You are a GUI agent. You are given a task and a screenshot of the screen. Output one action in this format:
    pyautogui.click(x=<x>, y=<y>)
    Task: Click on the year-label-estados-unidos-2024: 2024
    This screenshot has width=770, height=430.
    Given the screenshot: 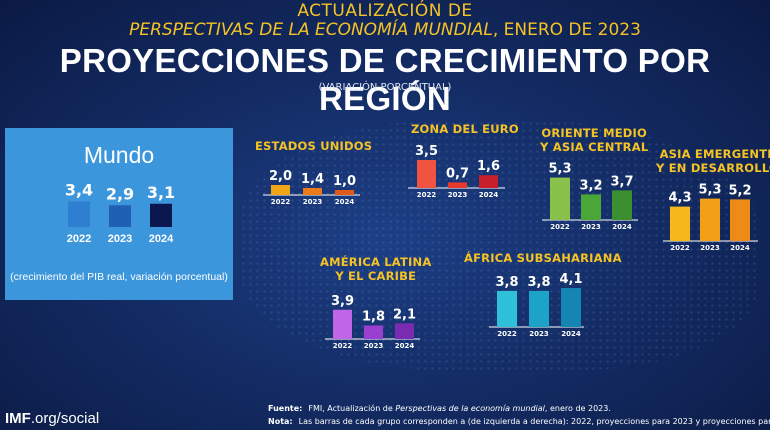 What is the action you would take?
    pyautogui.click(x=345, y=202)
    